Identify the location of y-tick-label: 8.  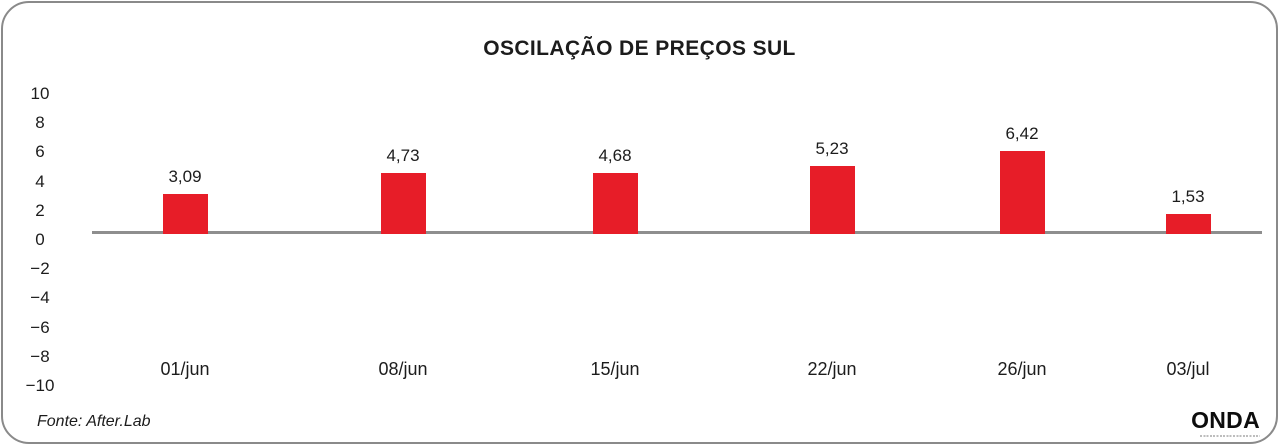
(40, 123).